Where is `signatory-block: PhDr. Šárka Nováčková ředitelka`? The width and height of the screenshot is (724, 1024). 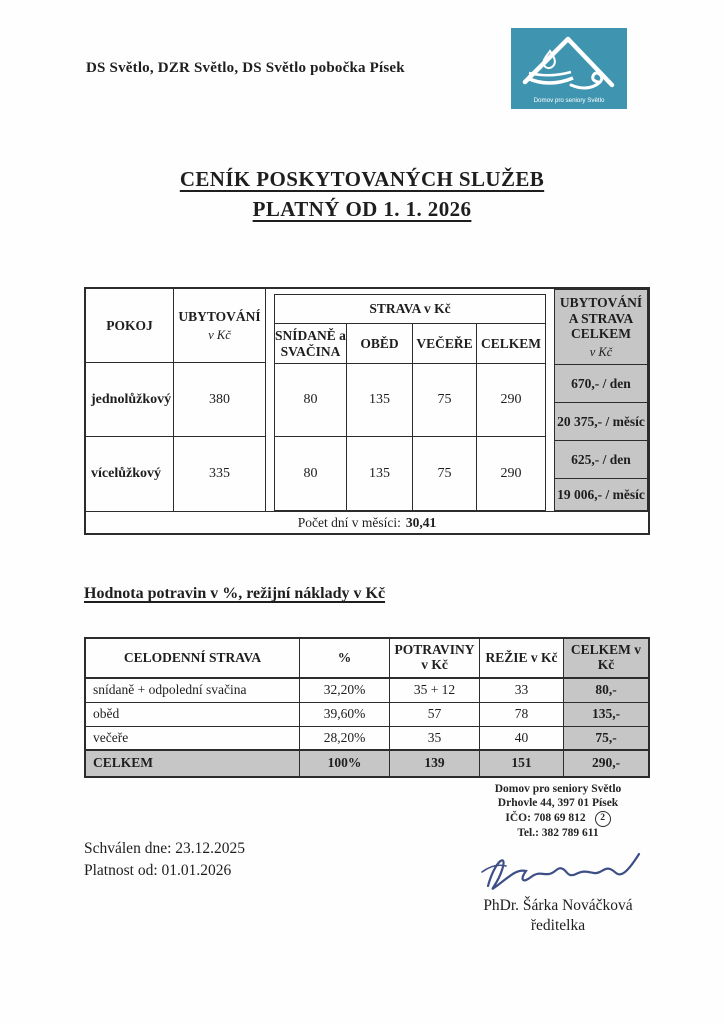
signatory-block: PhDr. Šárka Nováčková ředitelka is located at coordinates (558, 916).